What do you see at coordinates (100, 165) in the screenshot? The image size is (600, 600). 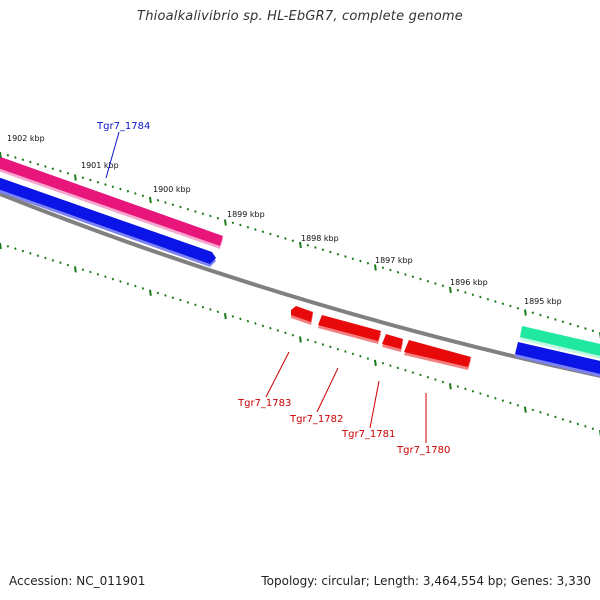 I see `ruler-label-1901: 1901 kbp` at bounding box center [100, 165].